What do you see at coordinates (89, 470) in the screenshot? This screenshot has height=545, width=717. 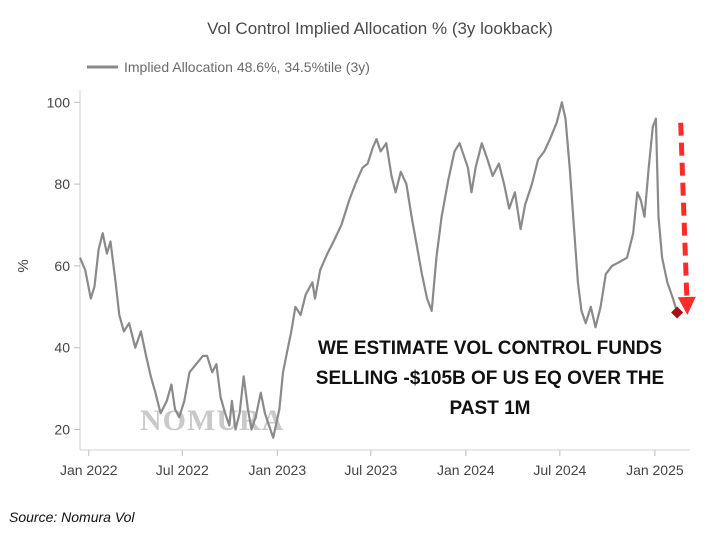 I see `x-tick-label: Jan 2022` at bounding box center [89, 470].